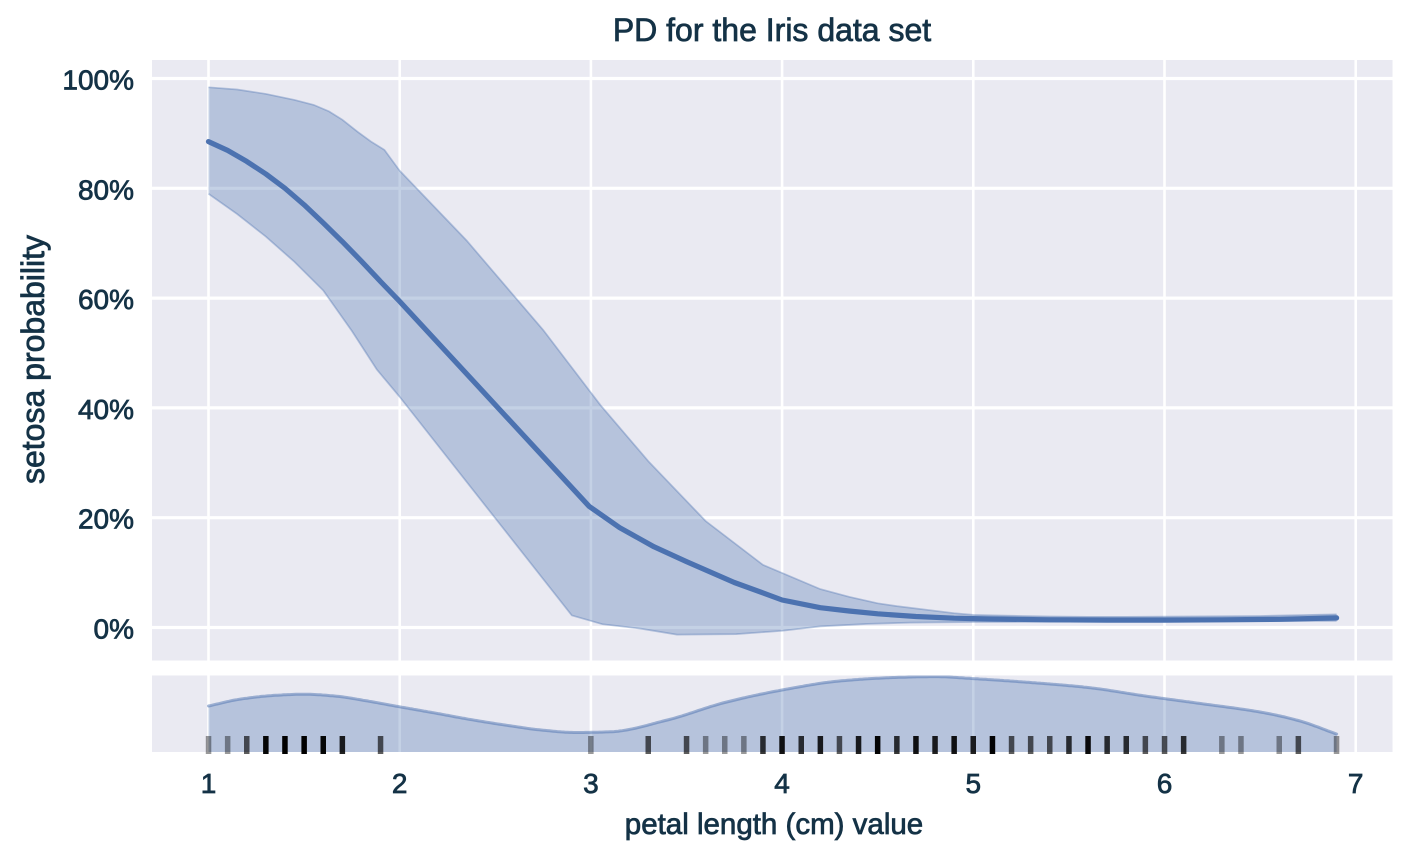  What do you see at coordinates (974, 783) in the screenshot?
I see `svg-text: 5` at bounding box center [974, 783].